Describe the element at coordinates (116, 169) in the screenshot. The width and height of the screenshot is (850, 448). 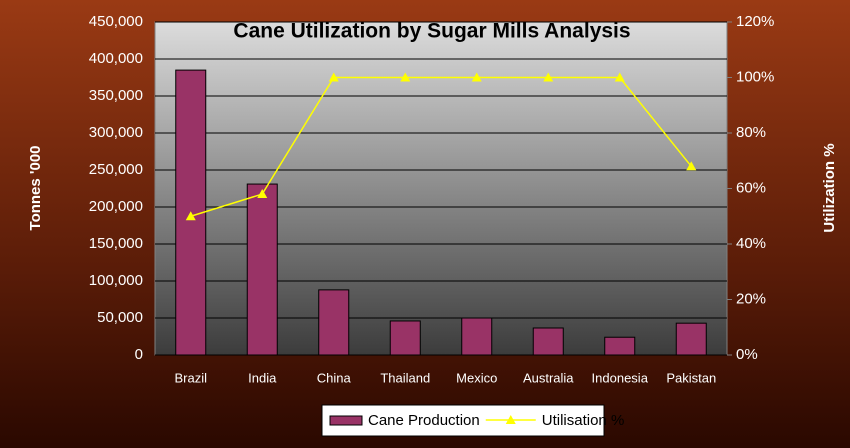
I see `y-tick-label: 250,000` at that location.